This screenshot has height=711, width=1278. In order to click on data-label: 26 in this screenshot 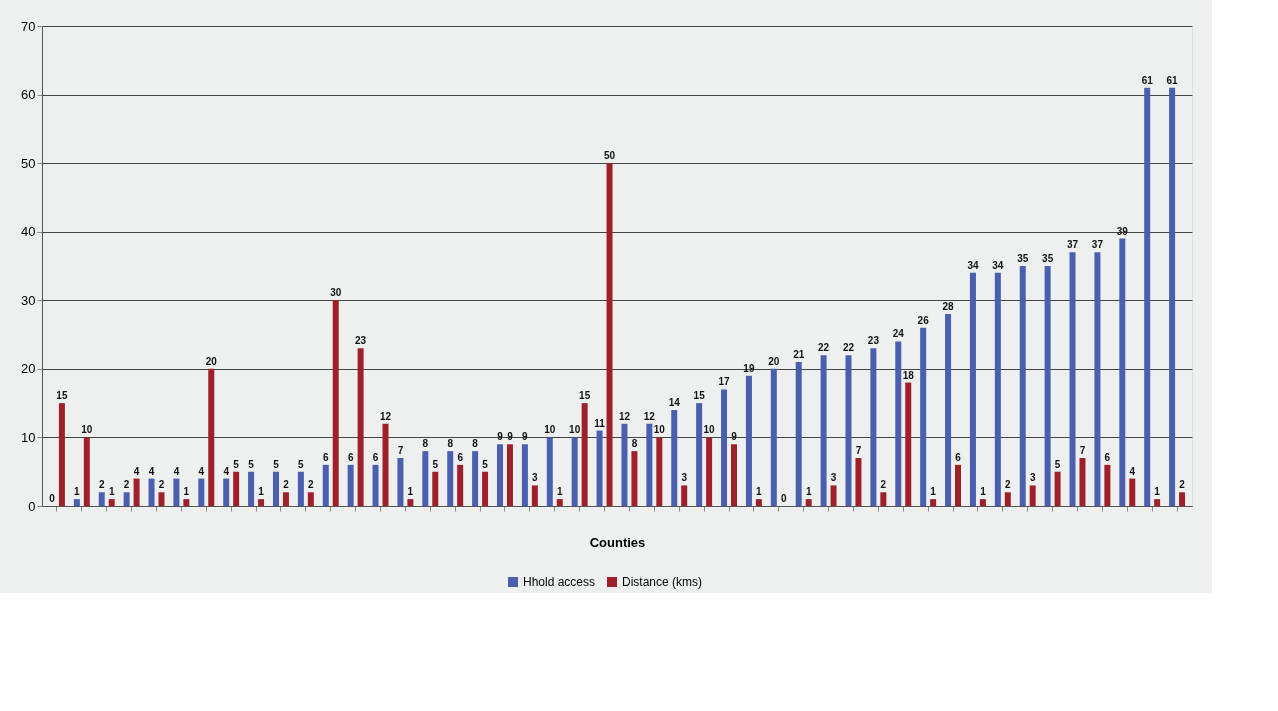, I will do `click(923, 320)`.